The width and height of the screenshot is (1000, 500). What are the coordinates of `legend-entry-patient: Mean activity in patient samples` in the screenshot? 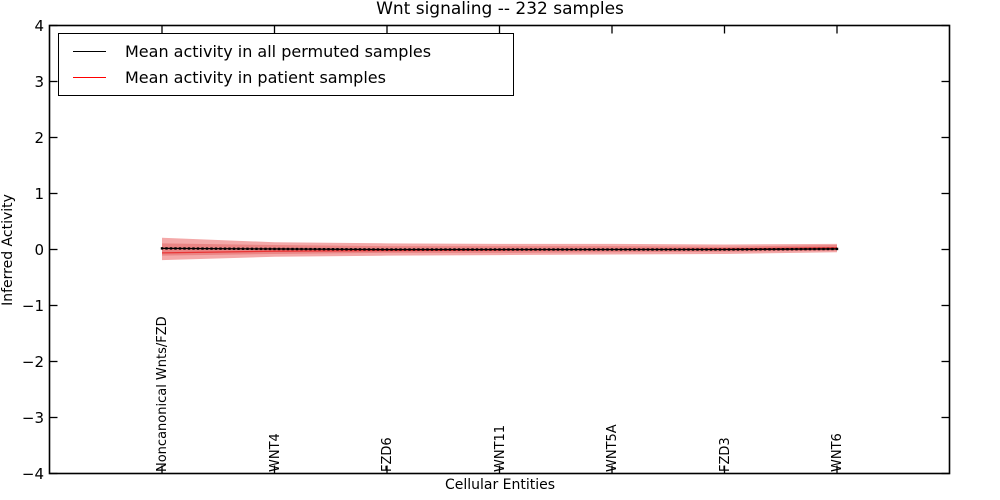 It's located at (293, 78).